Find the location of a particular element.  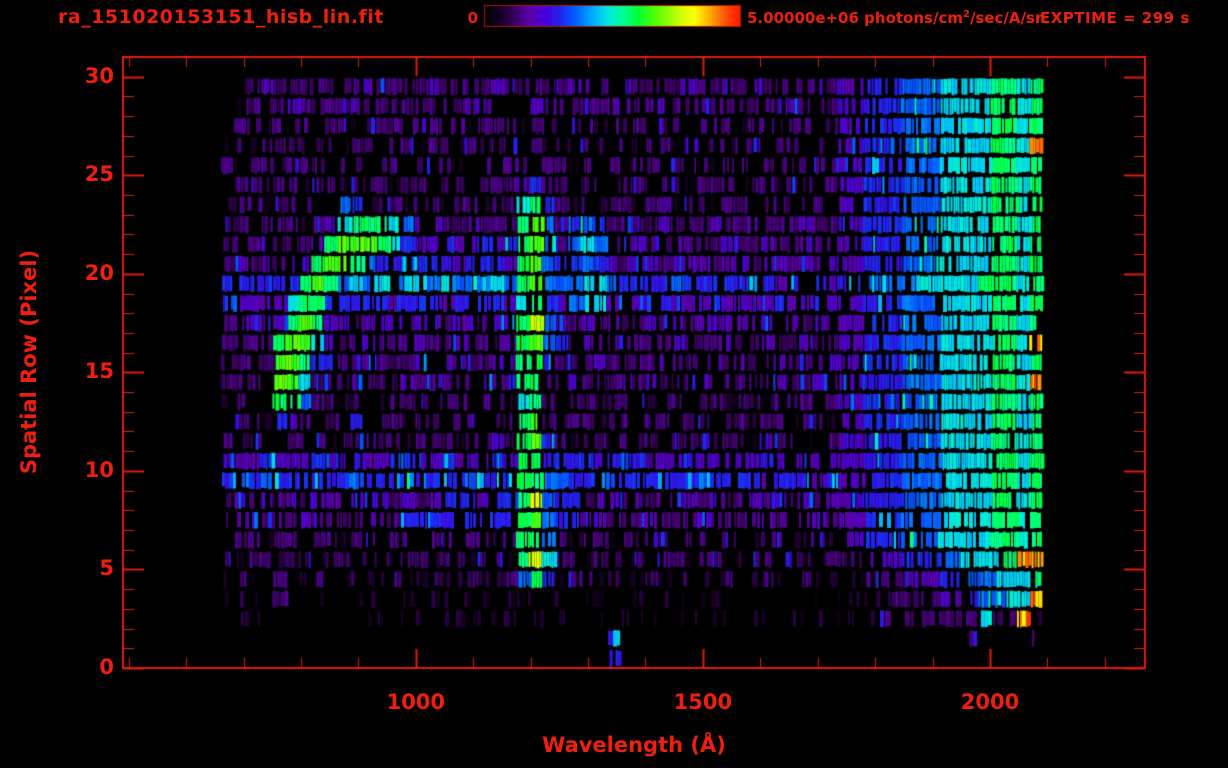

x-axis-title: Wavelength (Å) is located at coordinates (634, 745).